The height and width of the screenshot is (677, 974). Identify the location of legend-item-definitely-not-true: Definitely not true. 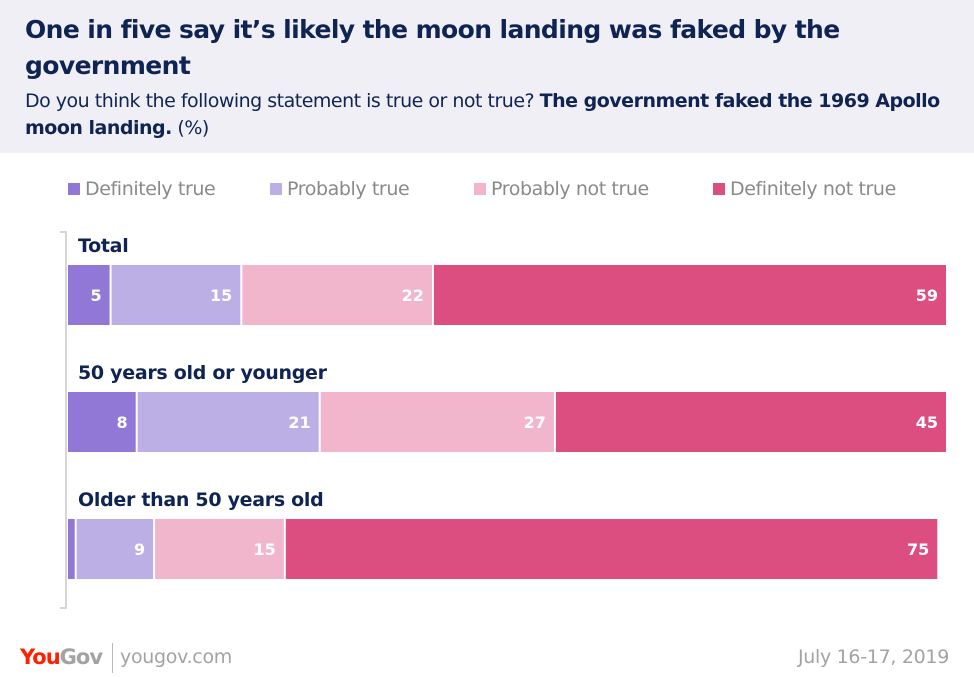
(804, 189).